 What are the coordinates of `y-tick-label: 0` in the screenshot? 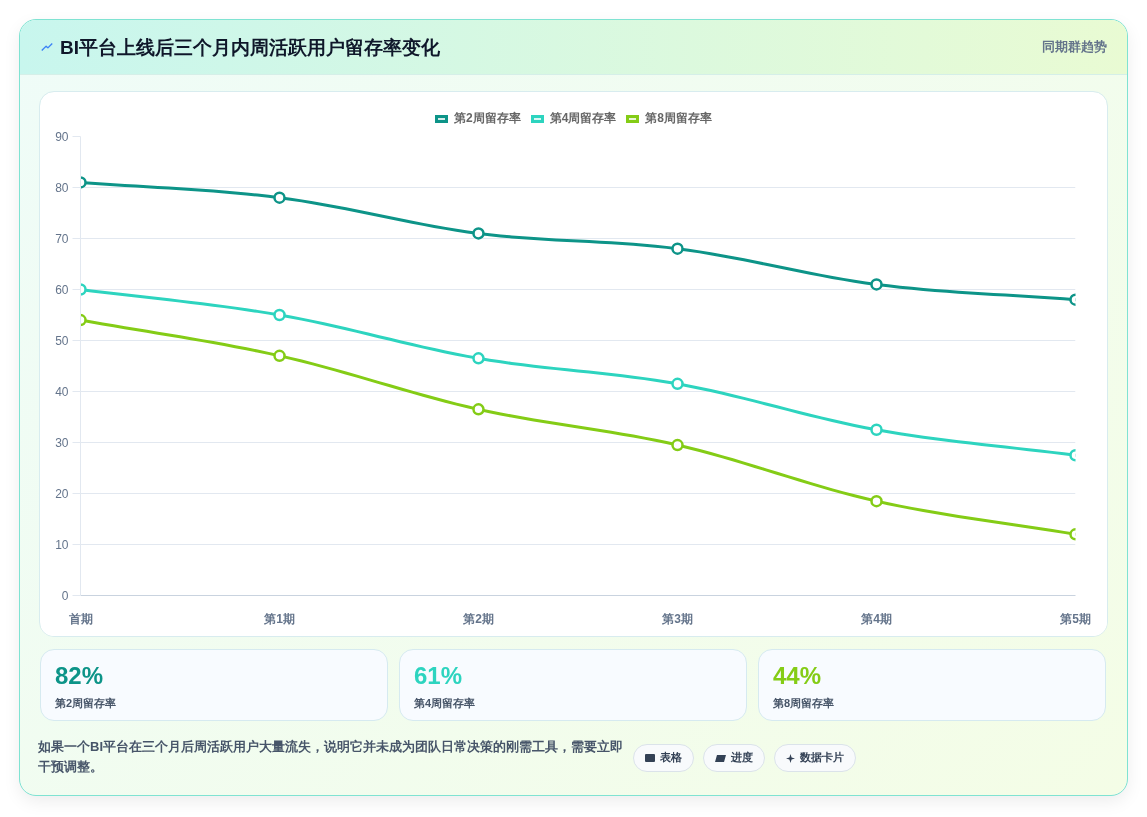 It's located at (65, 596).